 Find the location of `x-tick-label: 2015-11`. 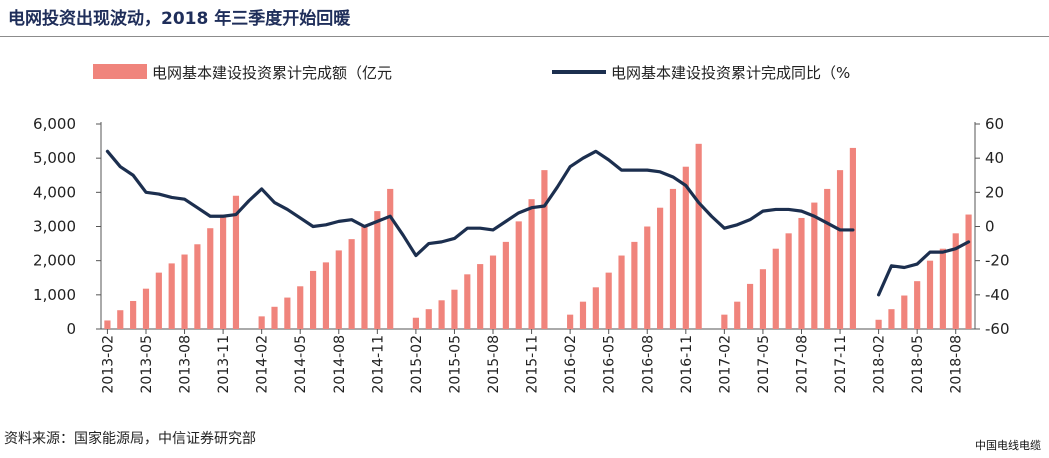

x-tick-label: 2015-11 is located at coordinates (533, 364).